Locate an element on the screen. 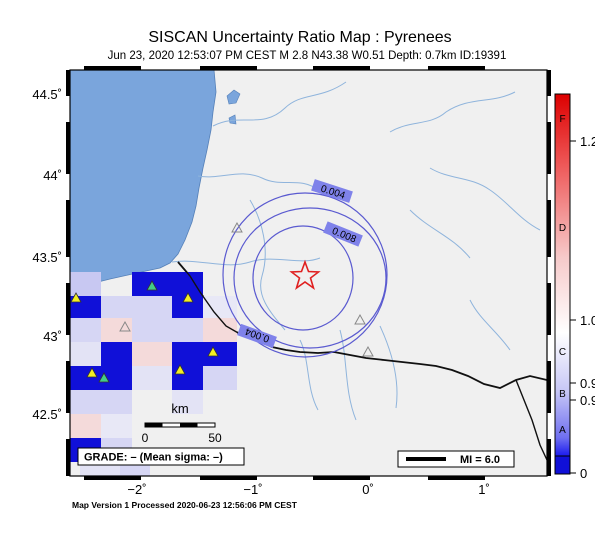 The height and width of the screenshot is (545, 595). lat-label: 44.5˚ is located at coordinates (47, 94).